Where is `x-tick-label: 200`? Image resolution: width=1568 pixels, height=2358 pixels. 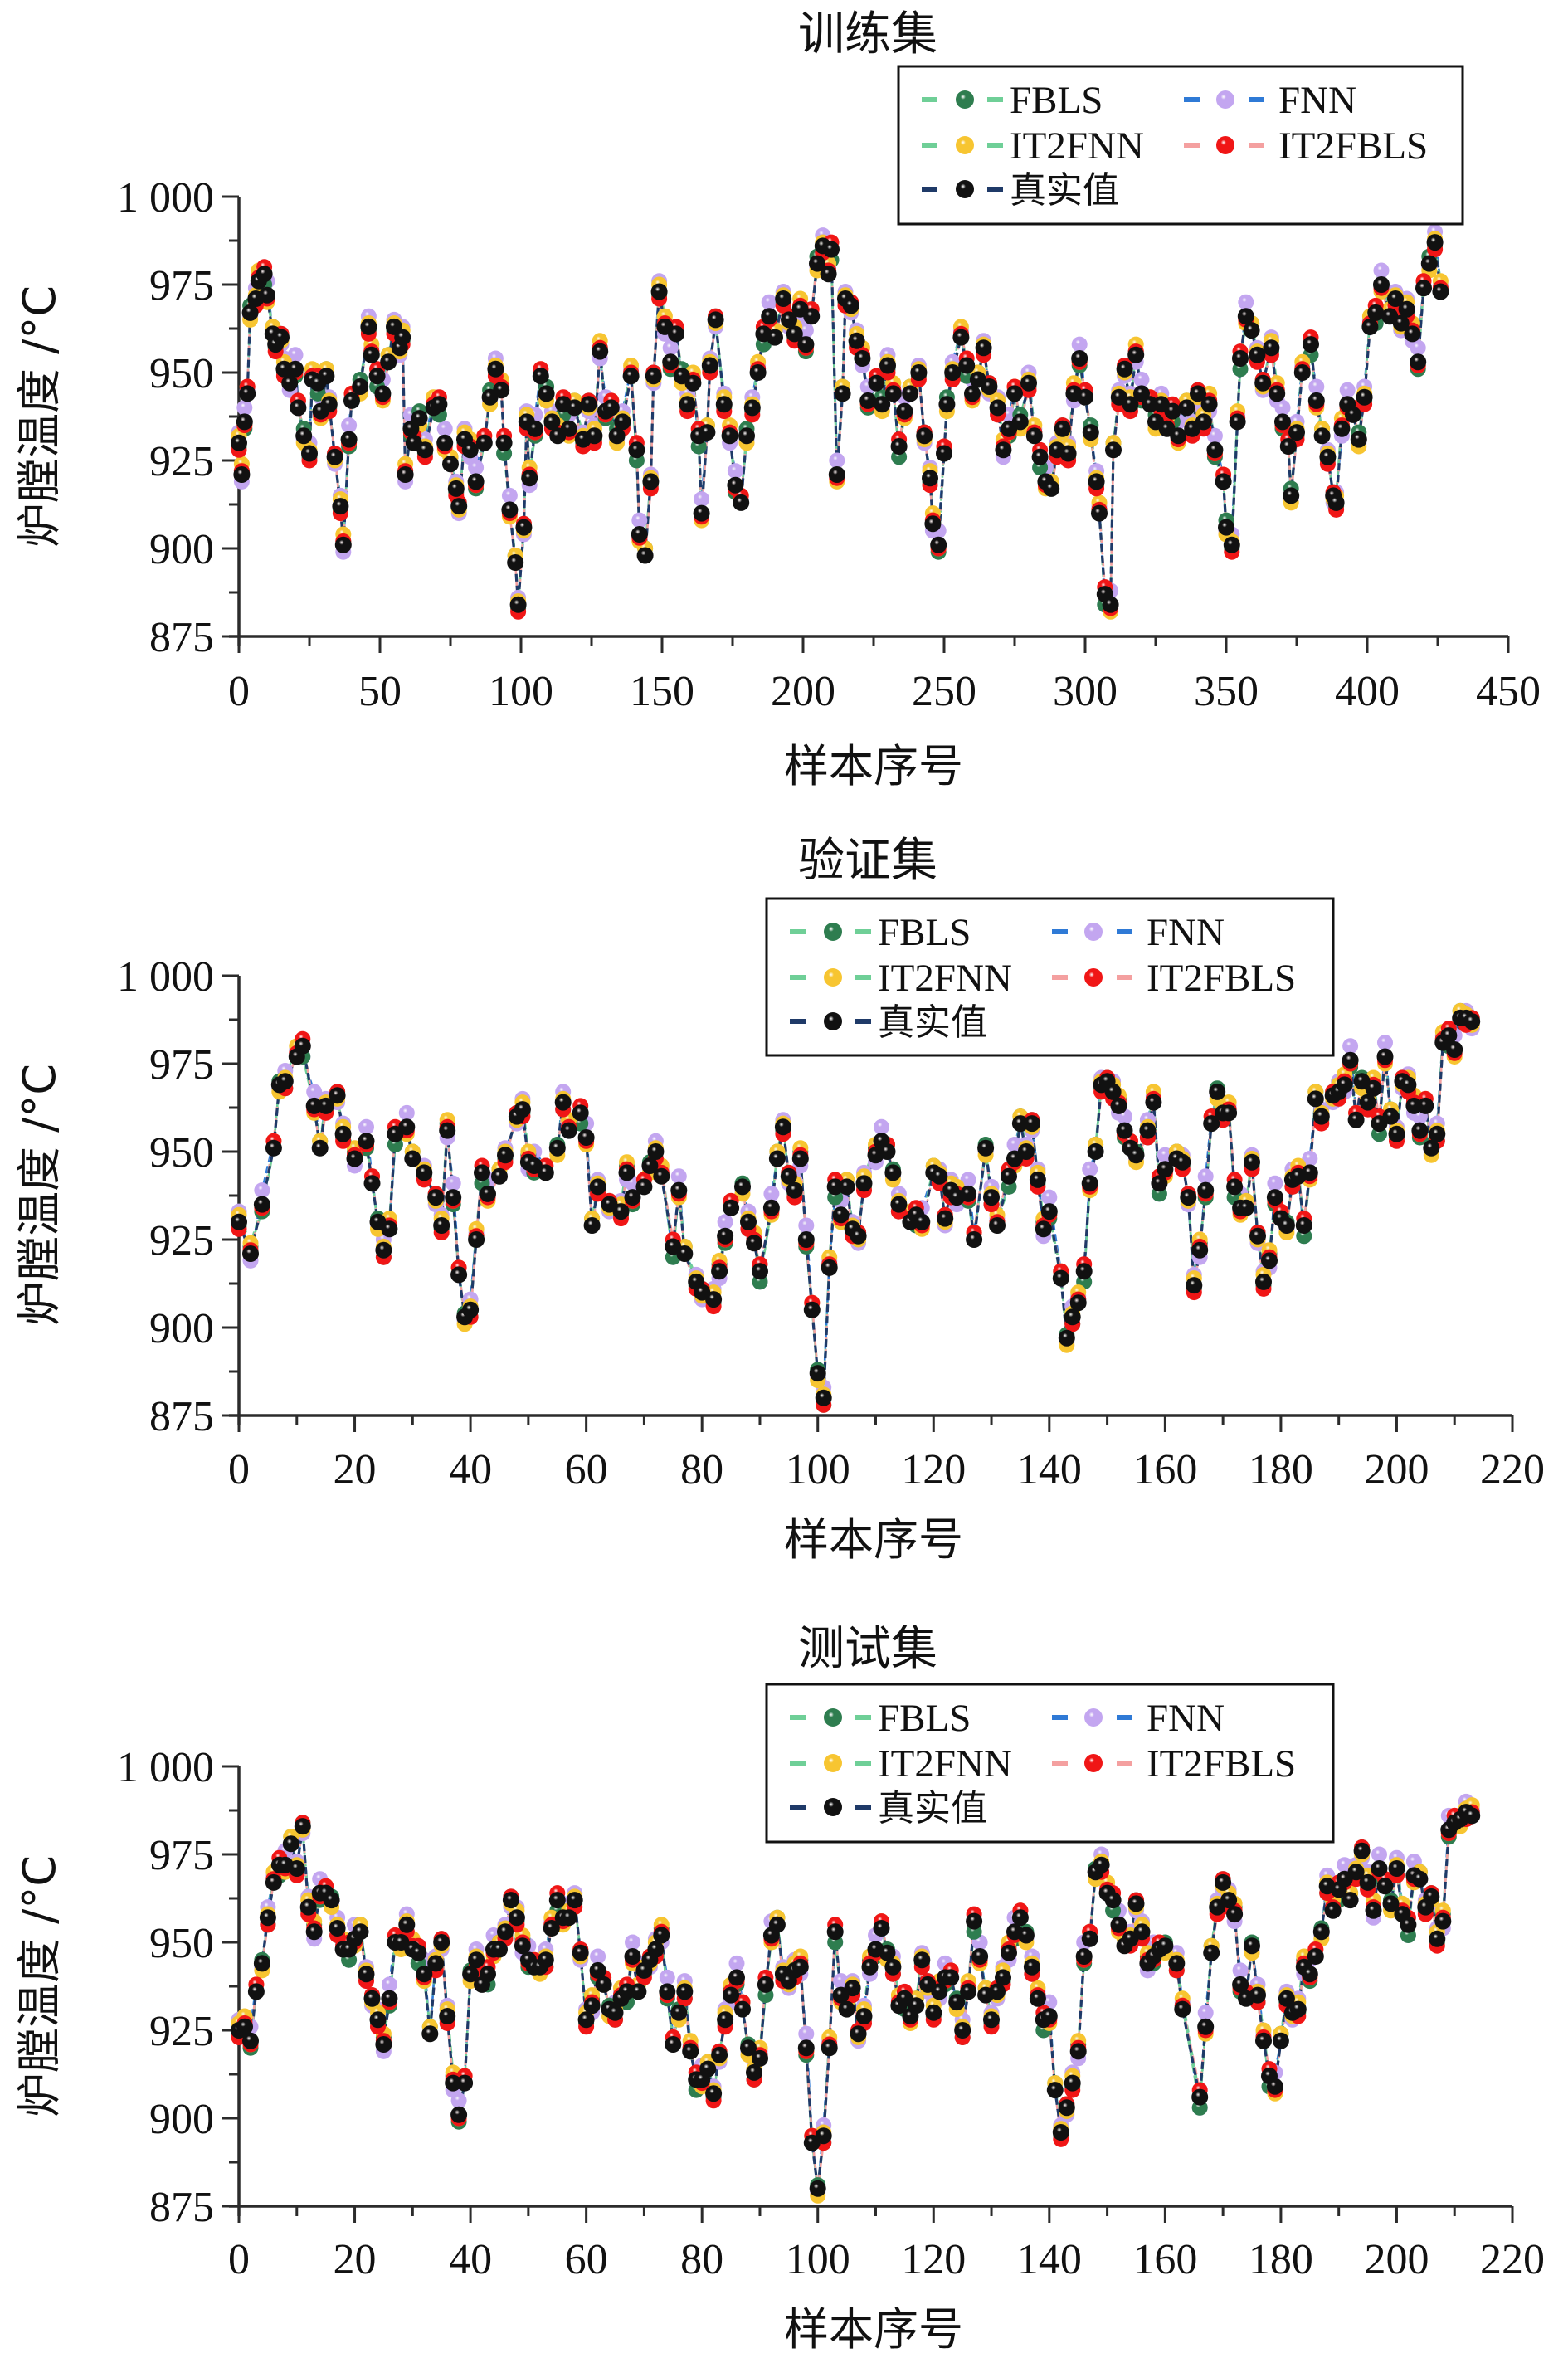
x-tick-label: 200 is located at coordinates (803, 691).